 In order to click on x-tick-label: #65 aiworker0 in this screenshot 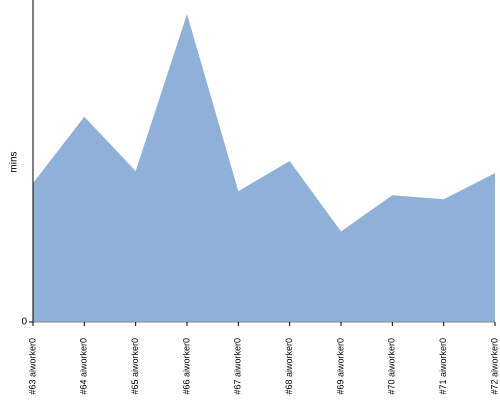, I will do `click(135, 366)`.